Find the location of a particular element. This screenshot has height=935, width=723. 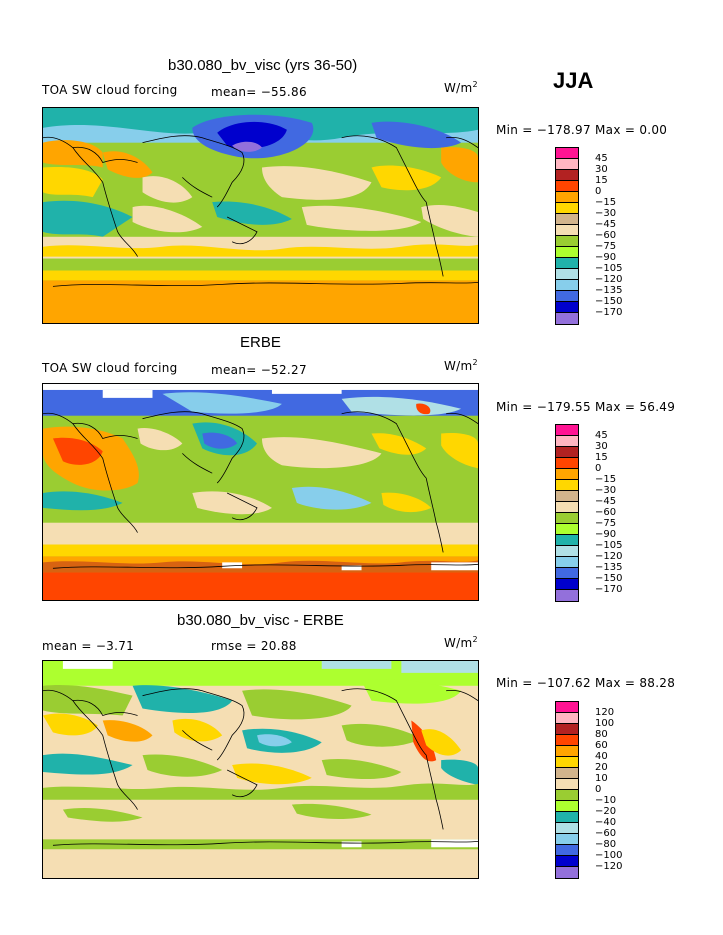

panel1-colorbar is located at coordinates (567, 236).